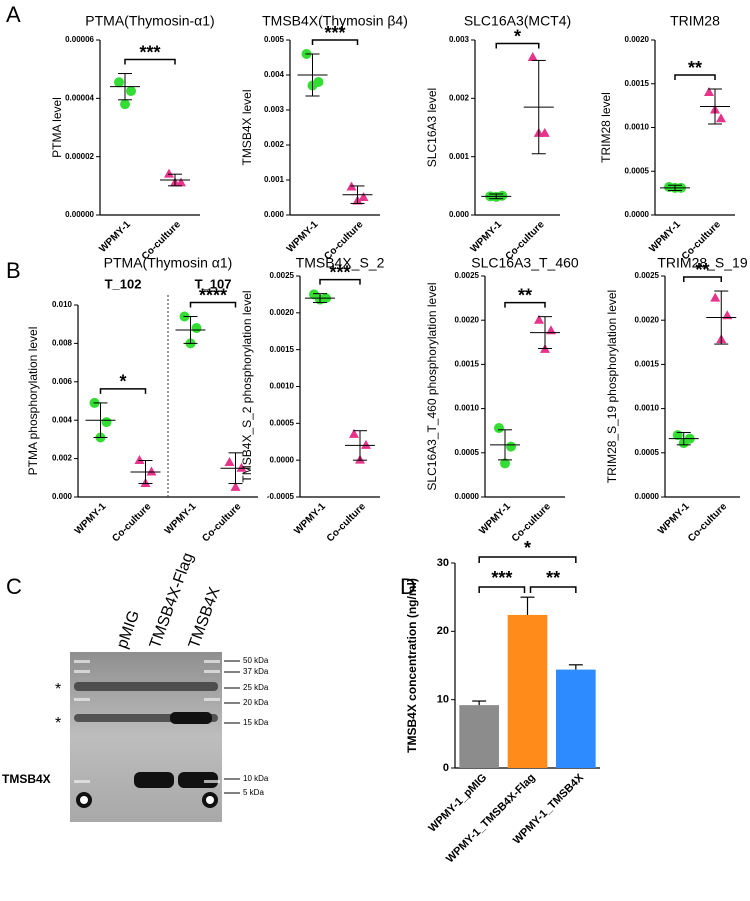 The width and height of the screenshot is (750, 901). What do you see at coordinates (467, 452) in the screenshot?
I see `y-tick-label: 0.0005` at bounding box center [467, 452].